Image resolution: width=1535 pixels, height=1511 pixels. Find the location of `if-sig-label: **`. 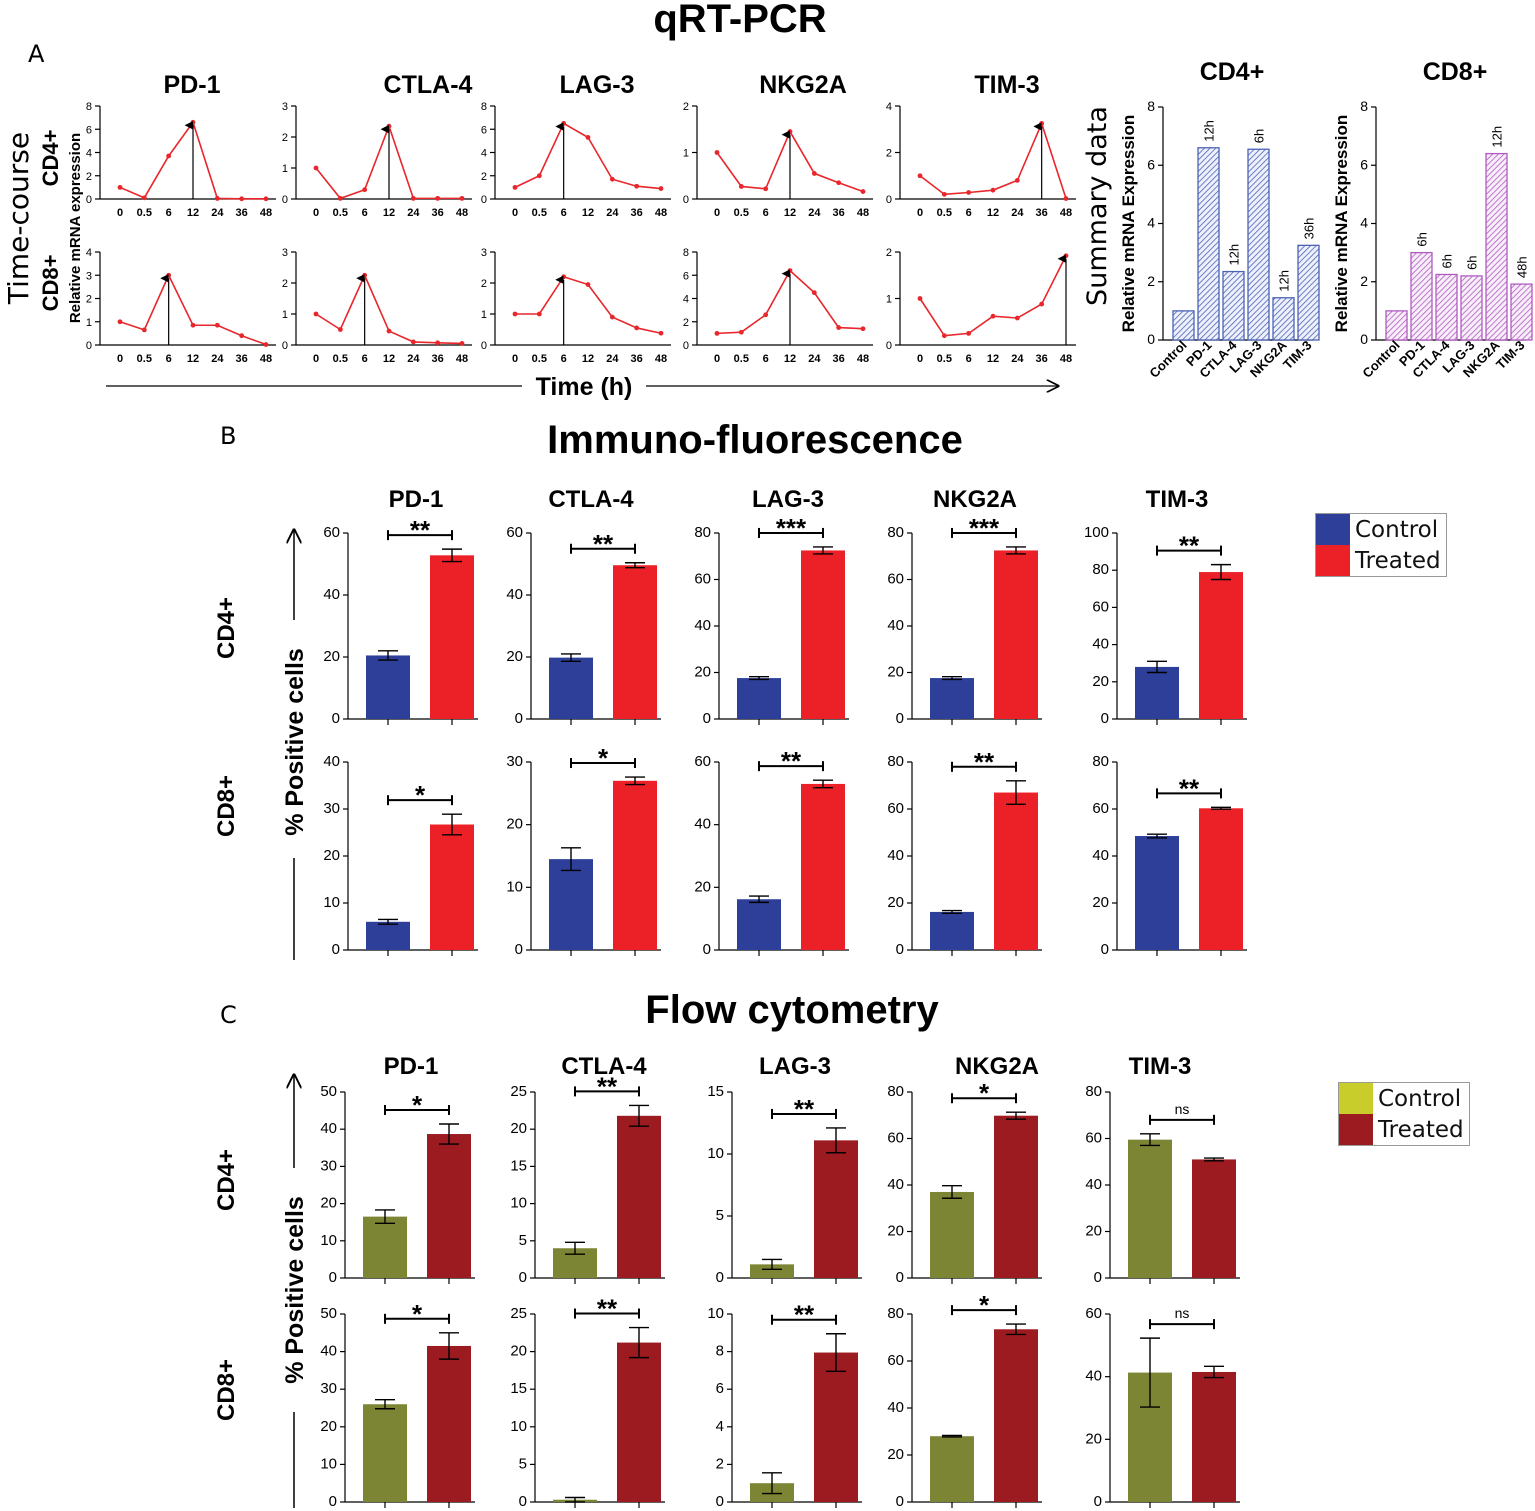

if-sig-label: ** is located at coordinates (984, 762).